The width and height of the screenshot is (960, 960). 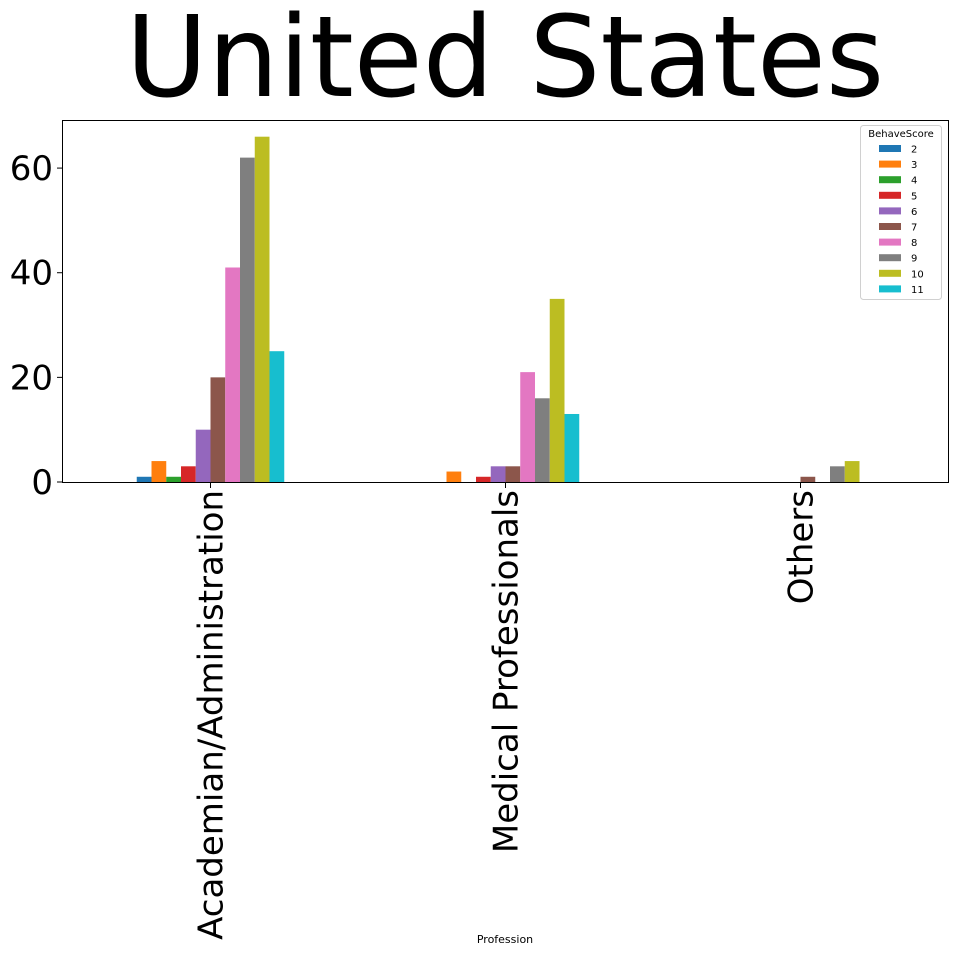 I want to click on legend-label: 3, so click(x=914, y=165).